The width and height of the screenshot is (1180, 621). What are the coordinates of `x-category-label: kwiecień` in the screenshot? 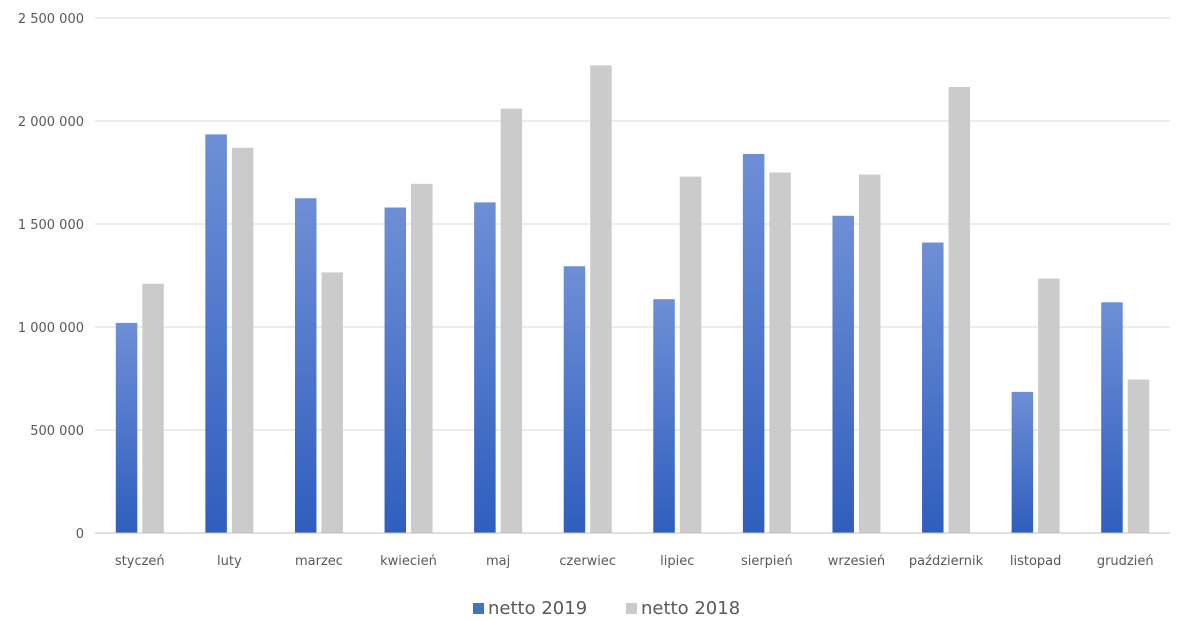 It's located at (408, 561).